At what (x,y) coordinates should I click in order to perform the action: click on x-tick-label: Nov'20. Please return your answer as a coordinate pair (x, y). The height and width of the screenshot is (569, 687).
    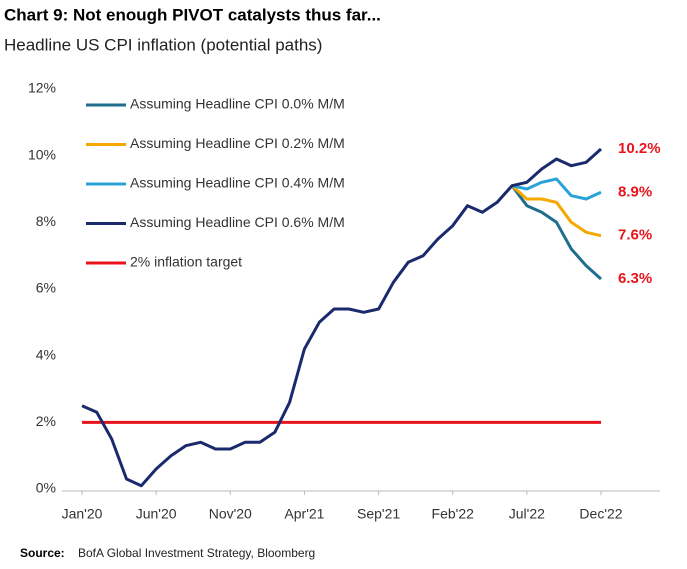
    Looking at the image, I should click on (230, 514).